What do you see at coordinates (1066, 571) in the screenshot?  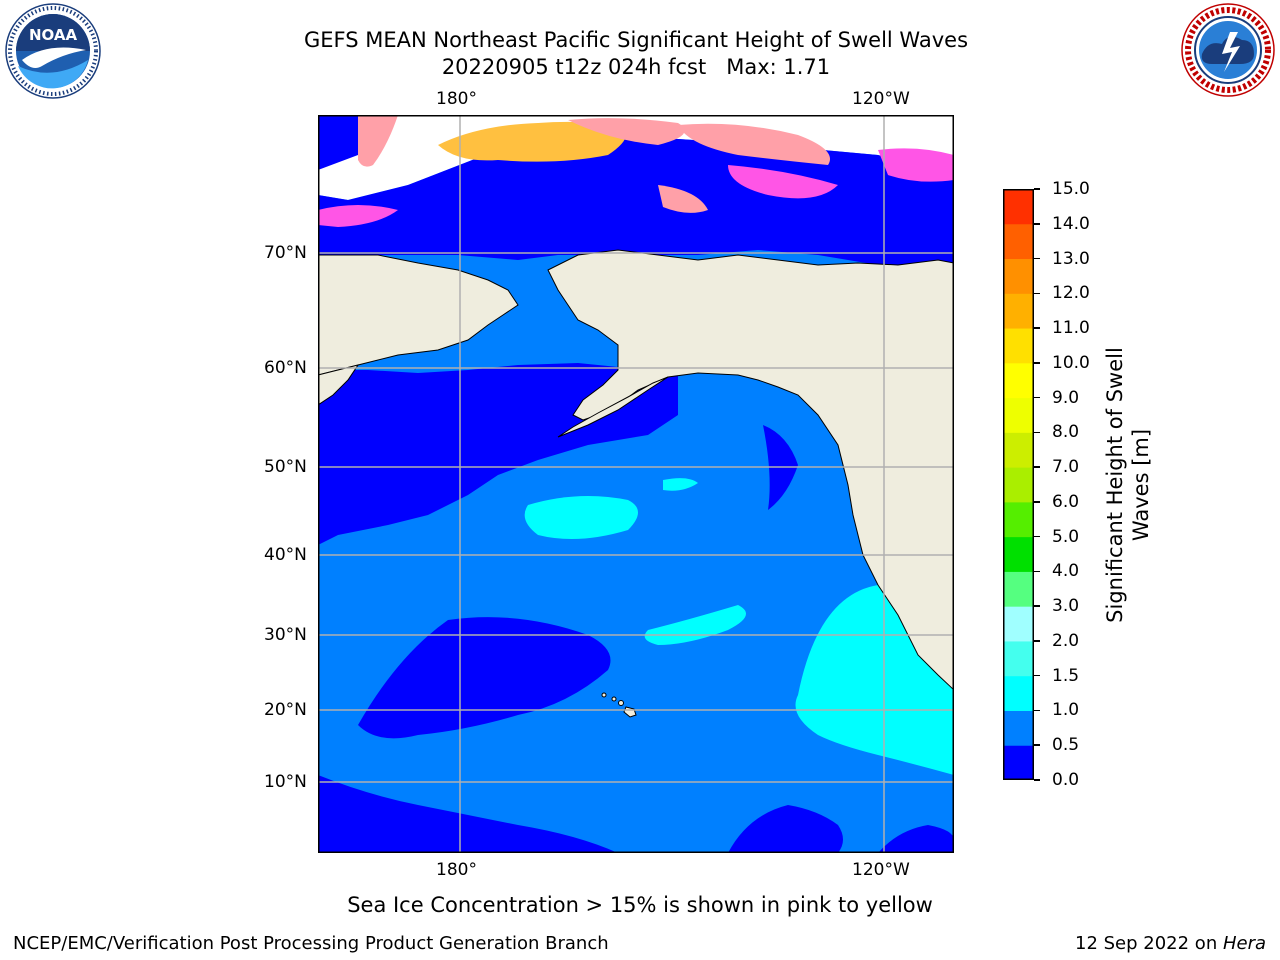 I see `colorbar-tick-label: 4.0` at bounding box center [1066, 571].